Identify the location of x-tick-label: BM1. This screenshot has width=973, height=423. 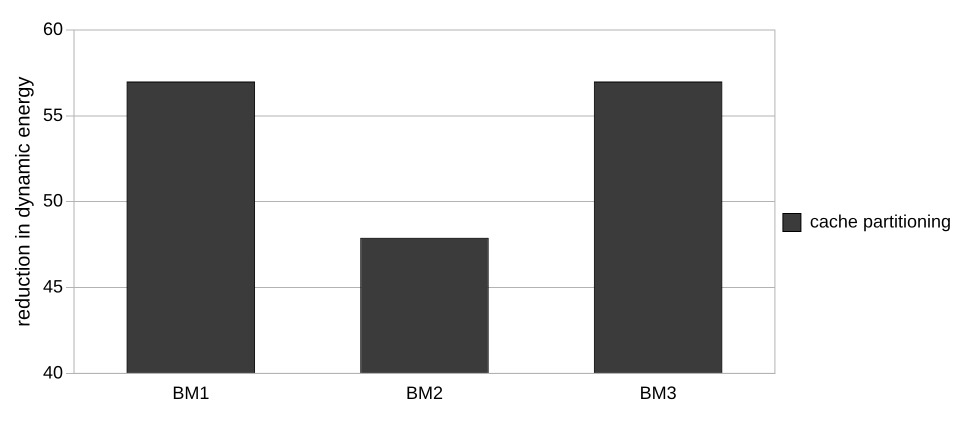
(191, 393).